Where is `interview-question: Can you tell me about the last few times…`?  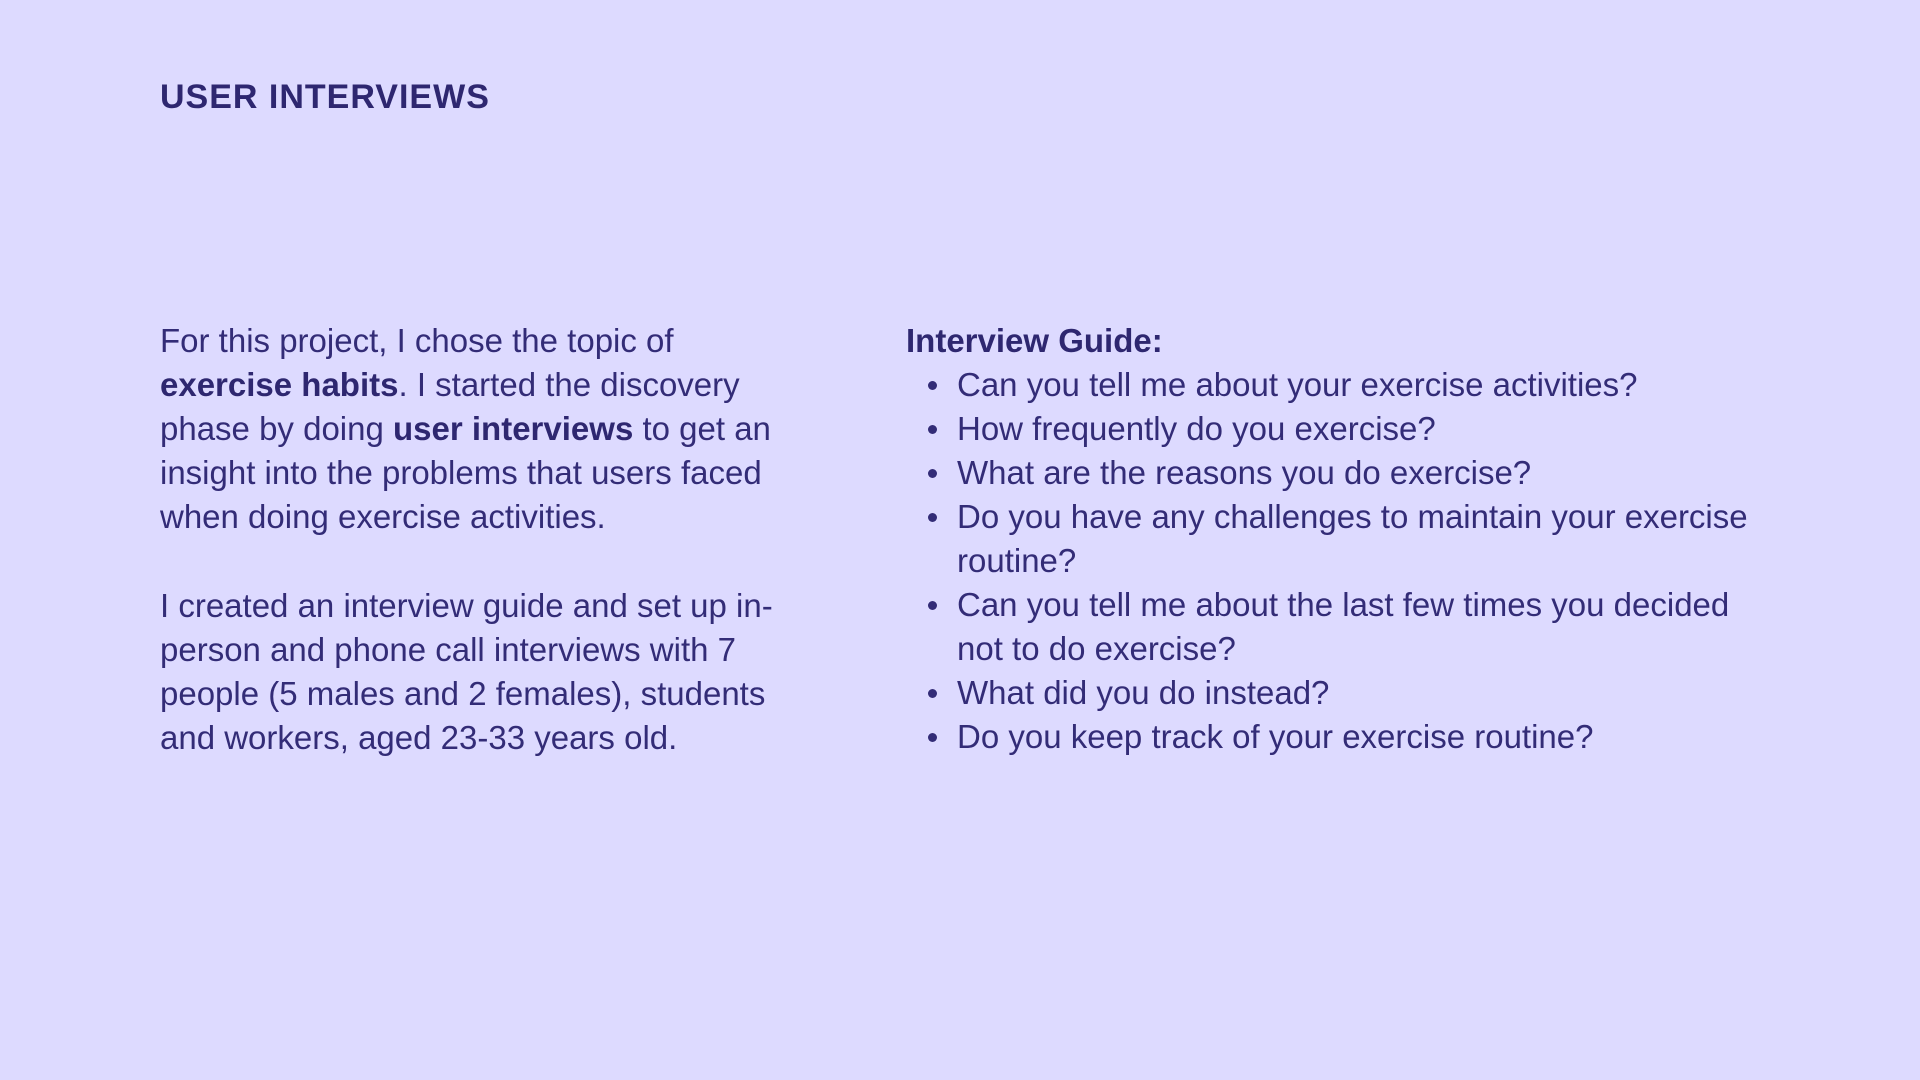
interview-question: Can you tell me about the last few times… is located at coordinates (1336, 627).